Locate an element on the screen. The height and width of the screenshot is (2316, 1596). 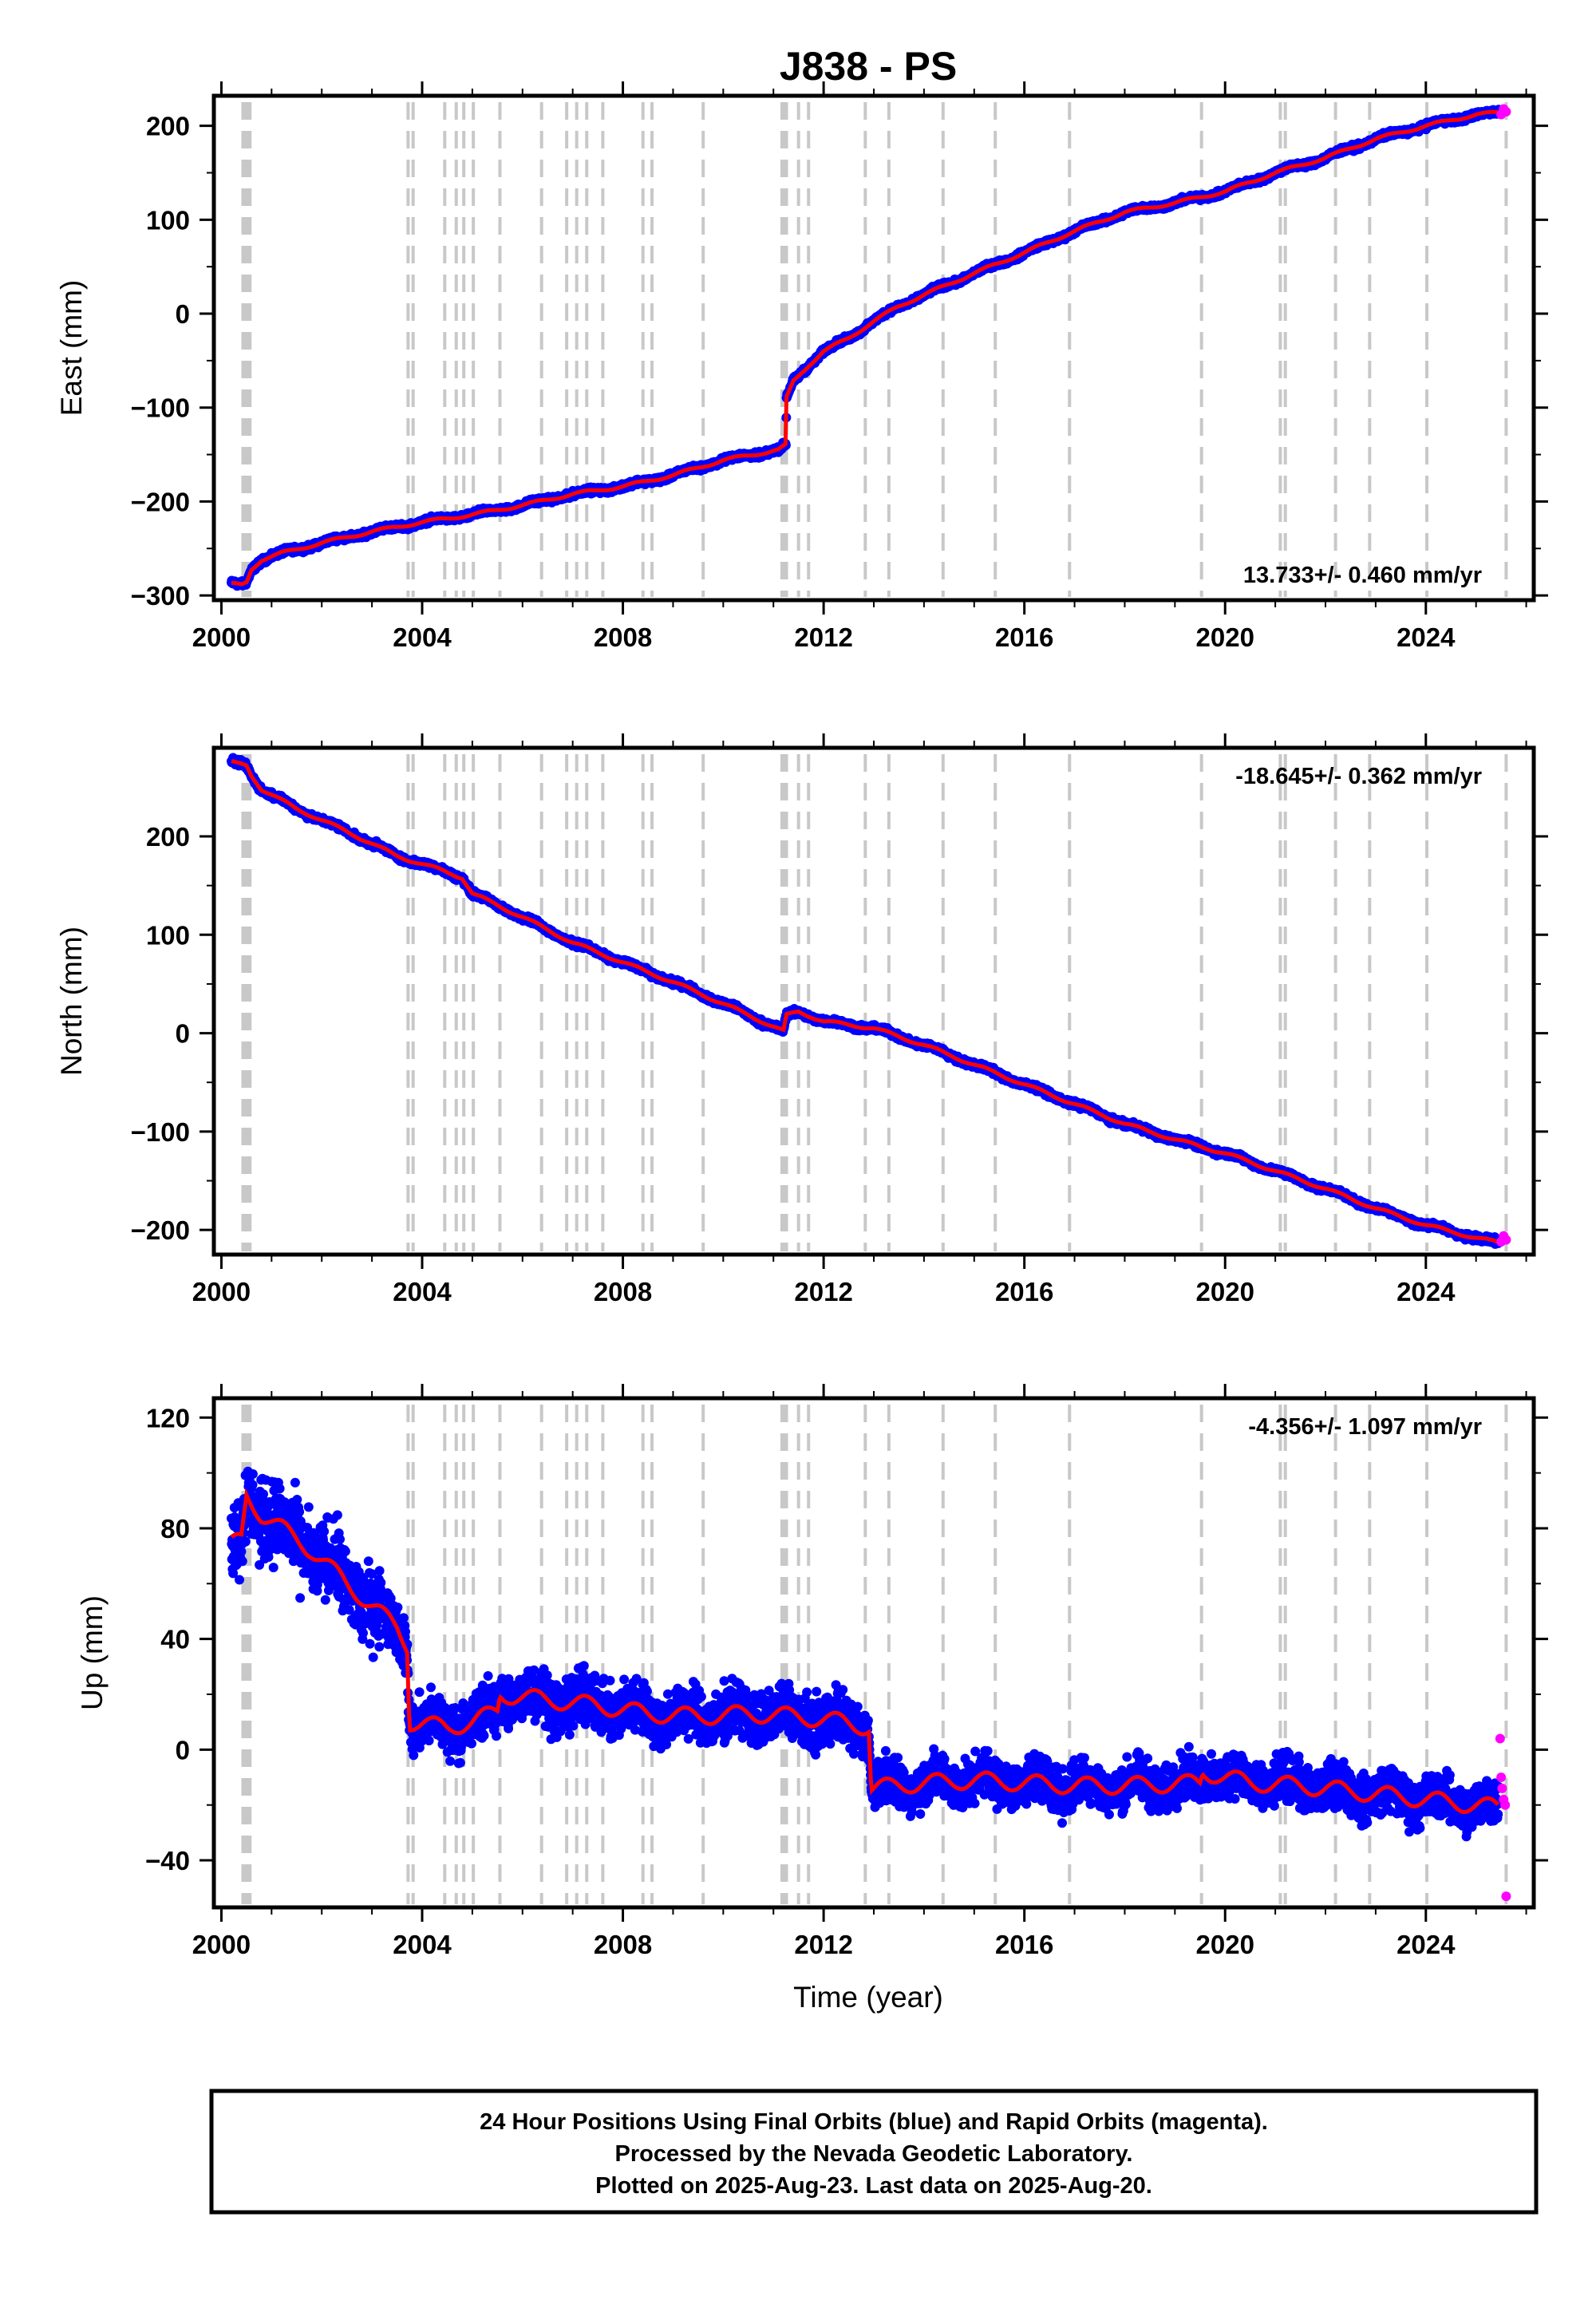
east-rapid-orbit-points is located at coordinates (1503, 112).